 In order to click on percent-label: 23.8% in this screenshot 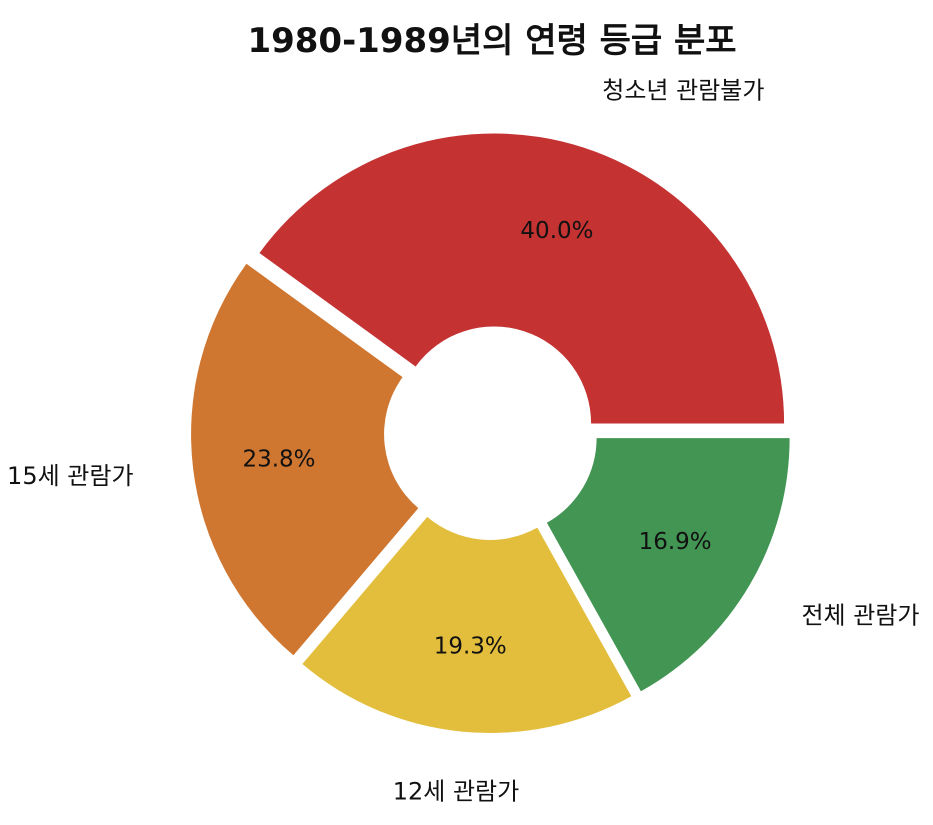, I will do `click(278, 459)`.